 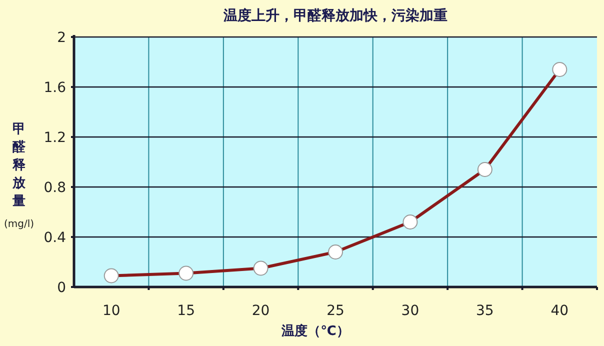 I want to click on x-tick-label: 25, so click(x=335, y=311).